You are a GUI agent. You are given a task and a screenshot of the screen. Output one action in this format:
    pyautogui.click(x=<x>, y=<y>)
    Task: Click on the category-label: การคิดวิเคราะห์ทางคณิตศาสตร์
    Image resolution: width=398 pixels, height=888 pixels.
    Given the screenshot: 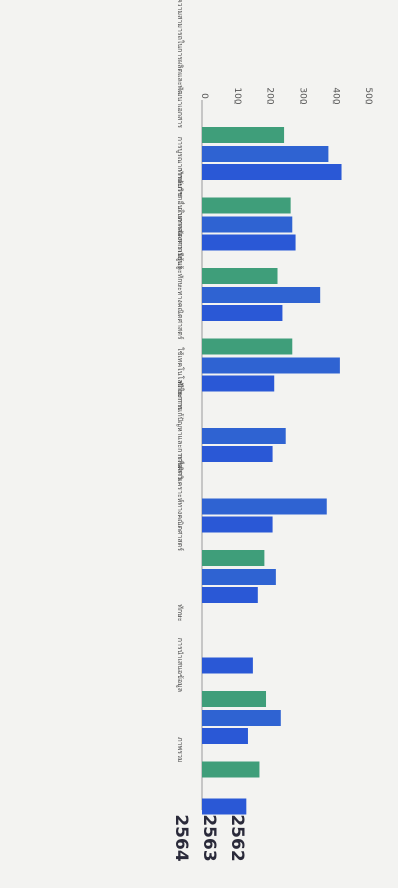 What is the action you would take?
    pyautogui.click(x=180, y=502)
    